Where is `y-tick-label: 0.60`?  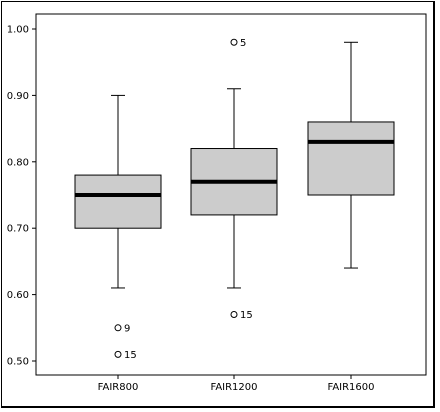 y-tick-label: 0.60 is located at coordinates (18, 295).